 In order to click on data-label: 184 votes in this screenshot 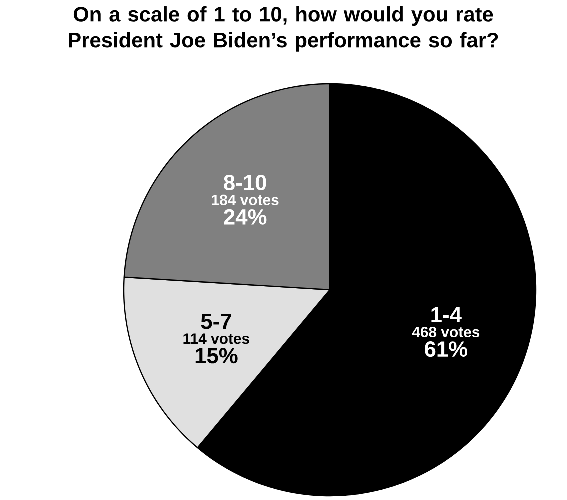, I will do `click(245, 200)`.